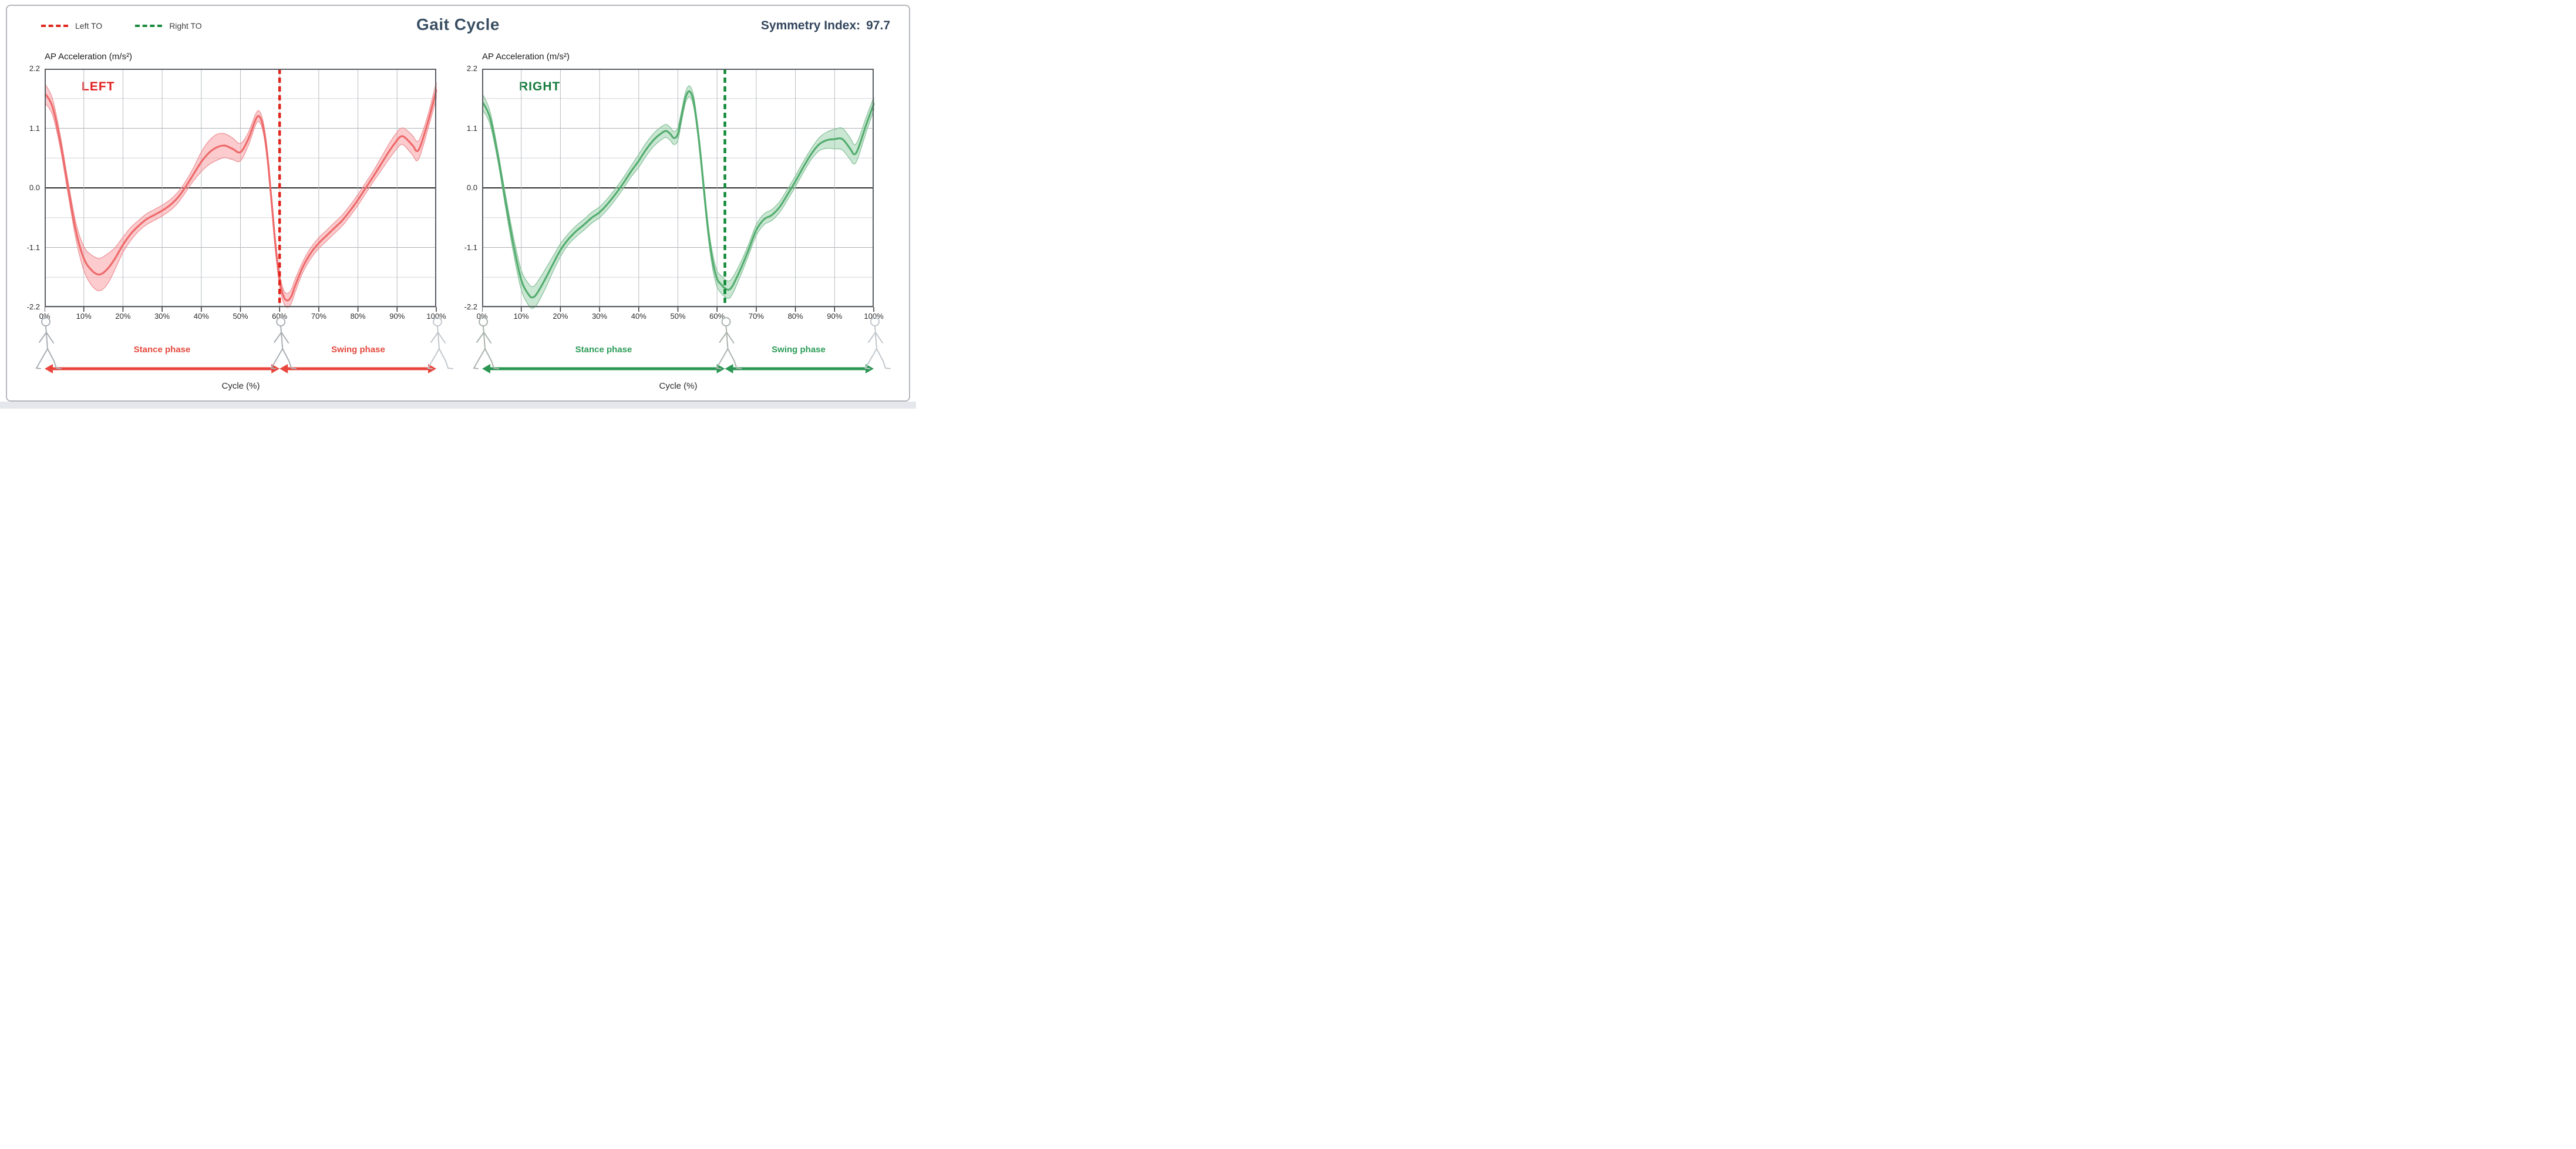  I want to click on symmetry-index-value: 97.7, so click(878, 25).